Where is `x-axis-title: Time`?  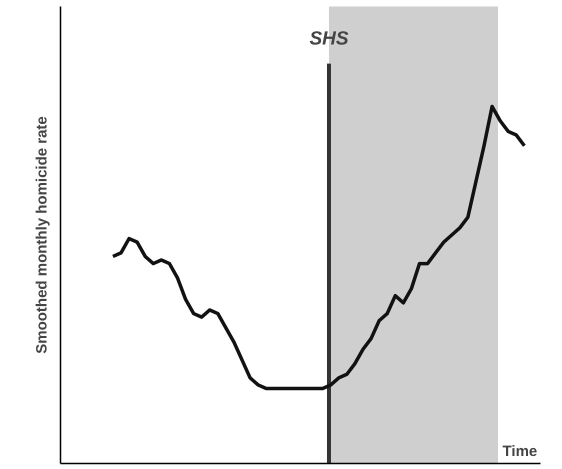
x-axis-title: Time is located at coordinates (520, 451).